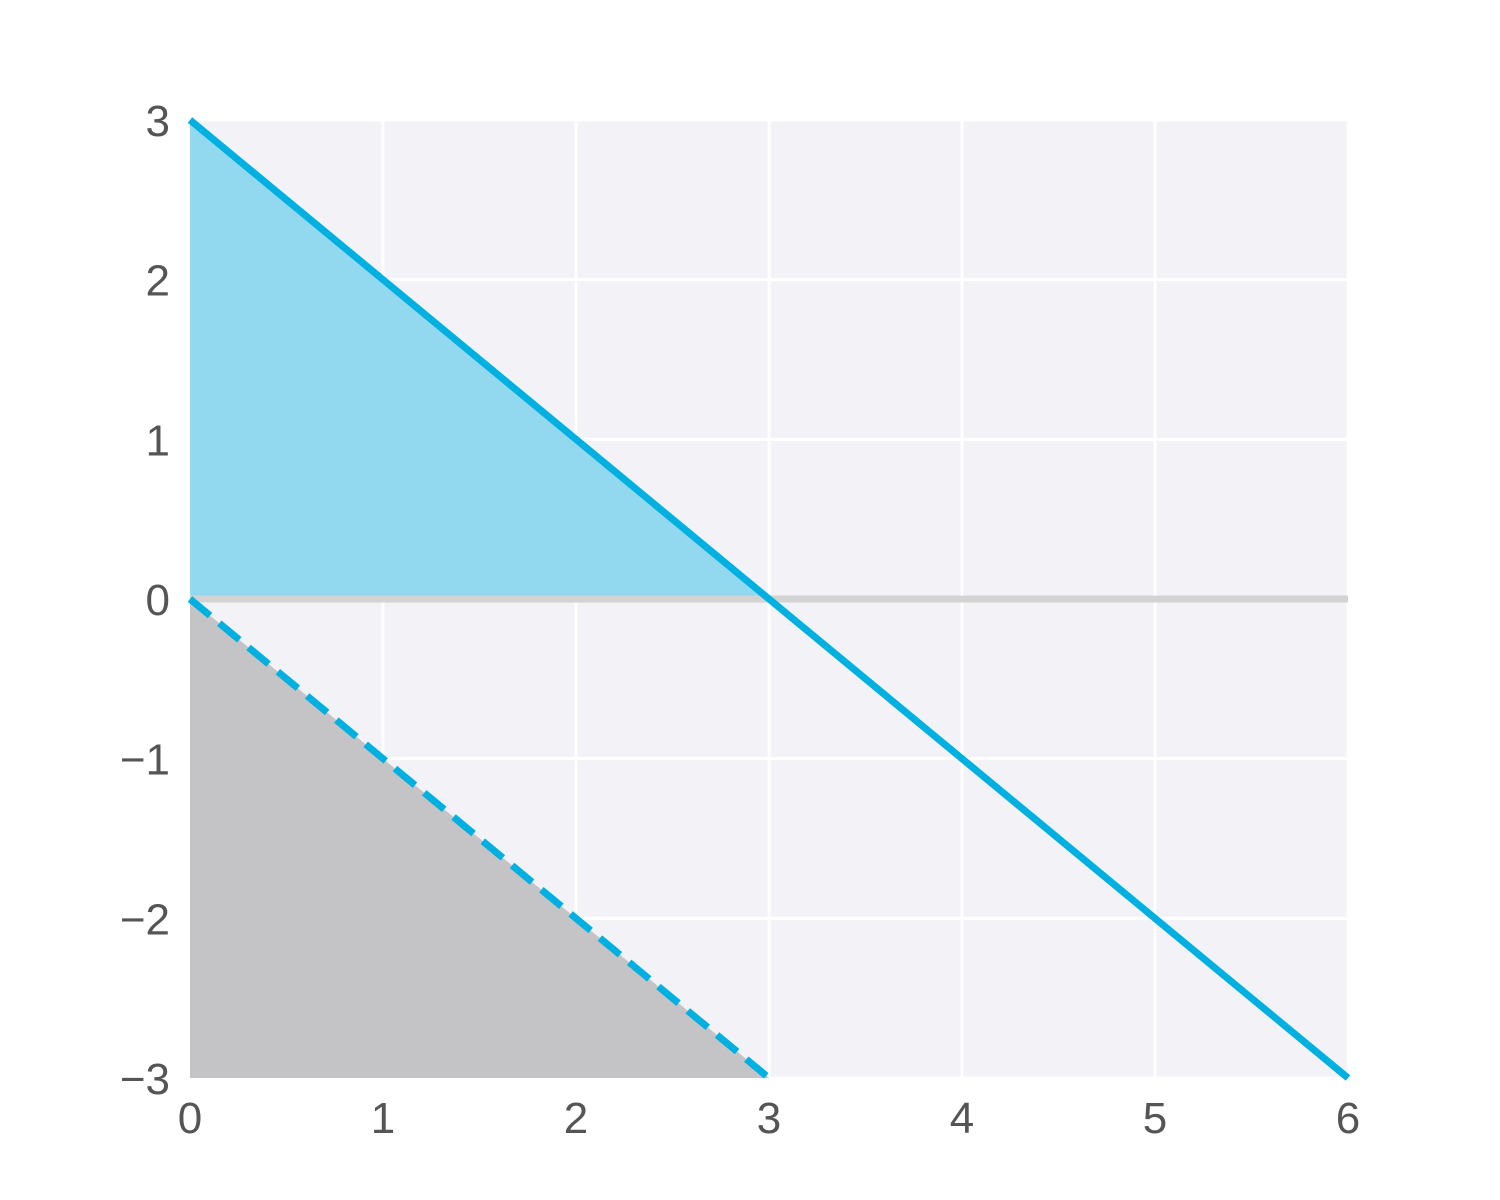 The width and height of the screenshot is (1500, 1200). Describe the element at coordinates (576, 1118) in the screenshot. I see `x-tick-label: 2` at that location.